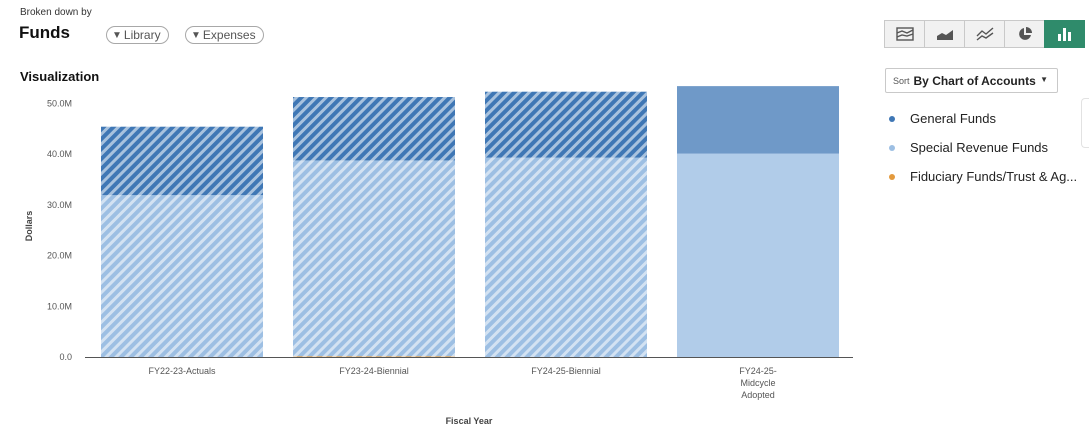 The height and width of the screenshot is (446, 1089). I want to click on stacked-area-icon, so click(904, 34).